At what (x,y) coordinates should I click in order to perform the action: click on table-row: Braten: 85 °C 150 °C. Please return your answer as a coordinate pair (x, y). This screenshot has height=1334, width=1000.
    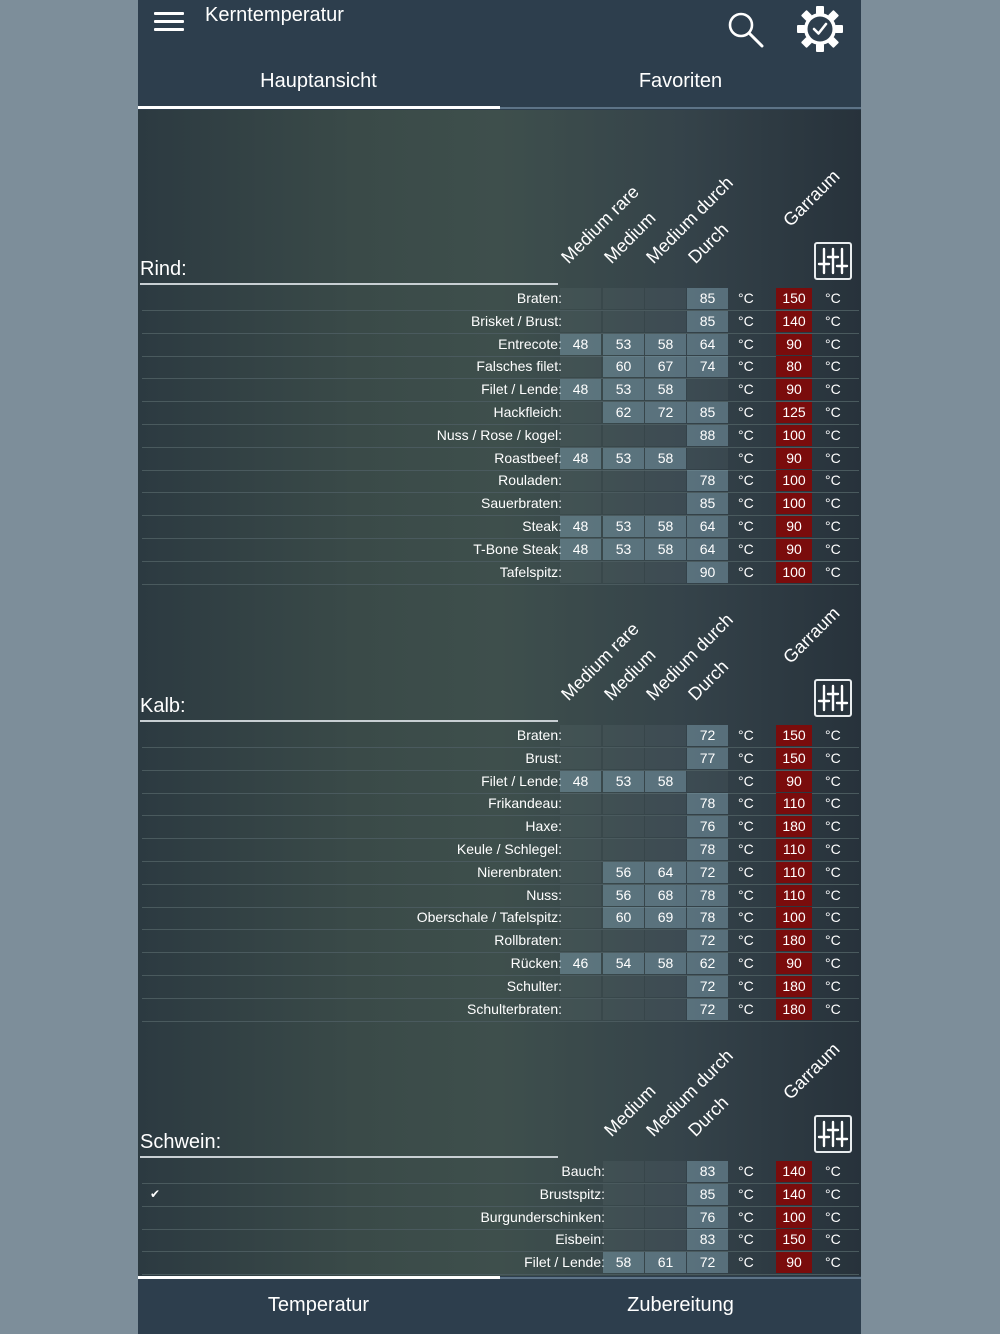
    Looking at the image, I should click on (500, 299).